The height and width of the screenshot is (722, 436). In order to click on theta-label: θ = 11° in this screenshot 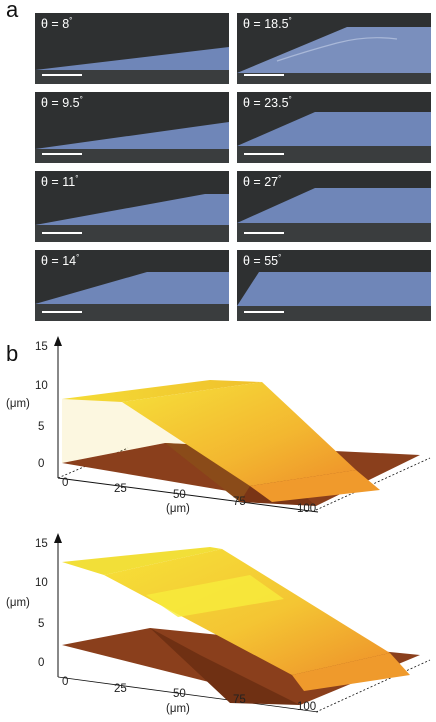, I will do `click(59, 181)`.